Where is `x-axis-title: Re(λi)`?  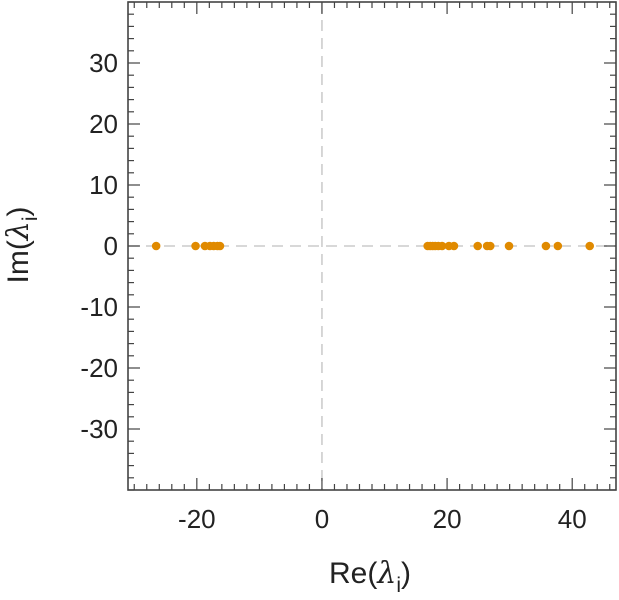 x-axis-title: Re(λi) is located at coordinates (370, 576).